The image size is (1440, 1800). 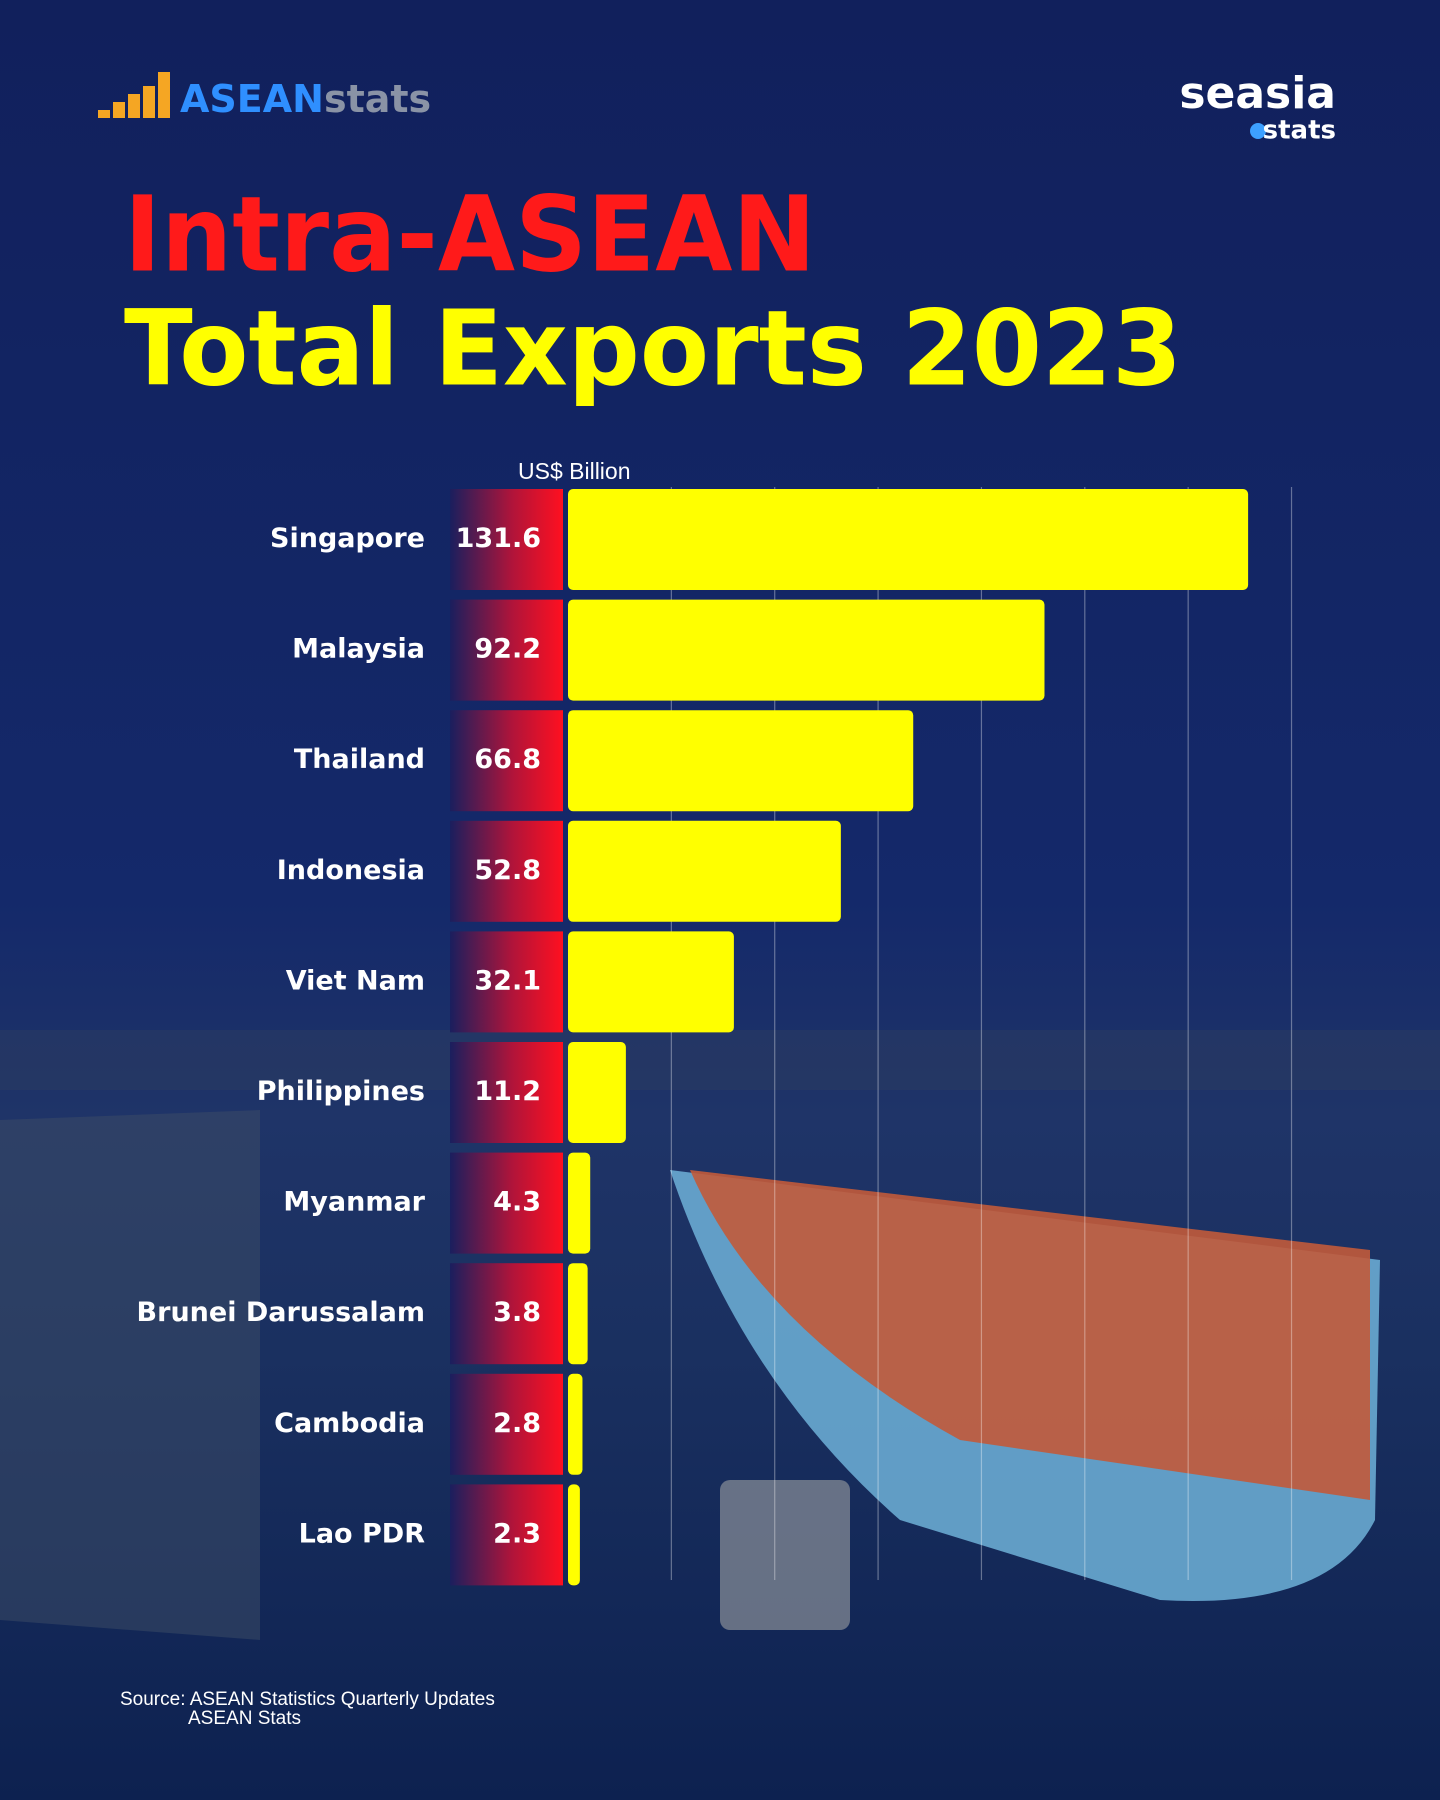 What do you see at coordinates (377, 99) in the screenshot?
I see `logo-part: stats` at bounding box center [377, 99].